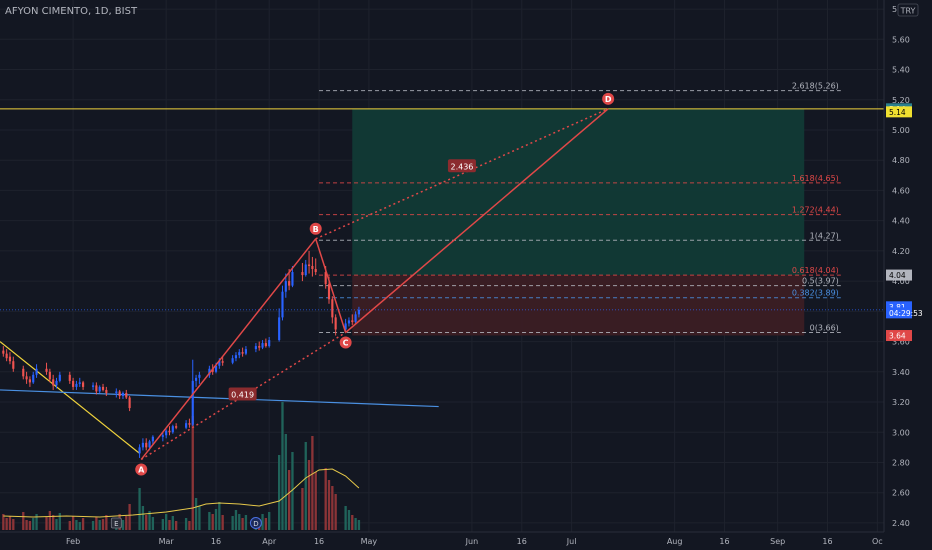 Image resolution: width=932 pixels, height=550 pixels. Describe the element at coordinates (315, 228) in the screenshot. I see `pattern-point-b` at that location.